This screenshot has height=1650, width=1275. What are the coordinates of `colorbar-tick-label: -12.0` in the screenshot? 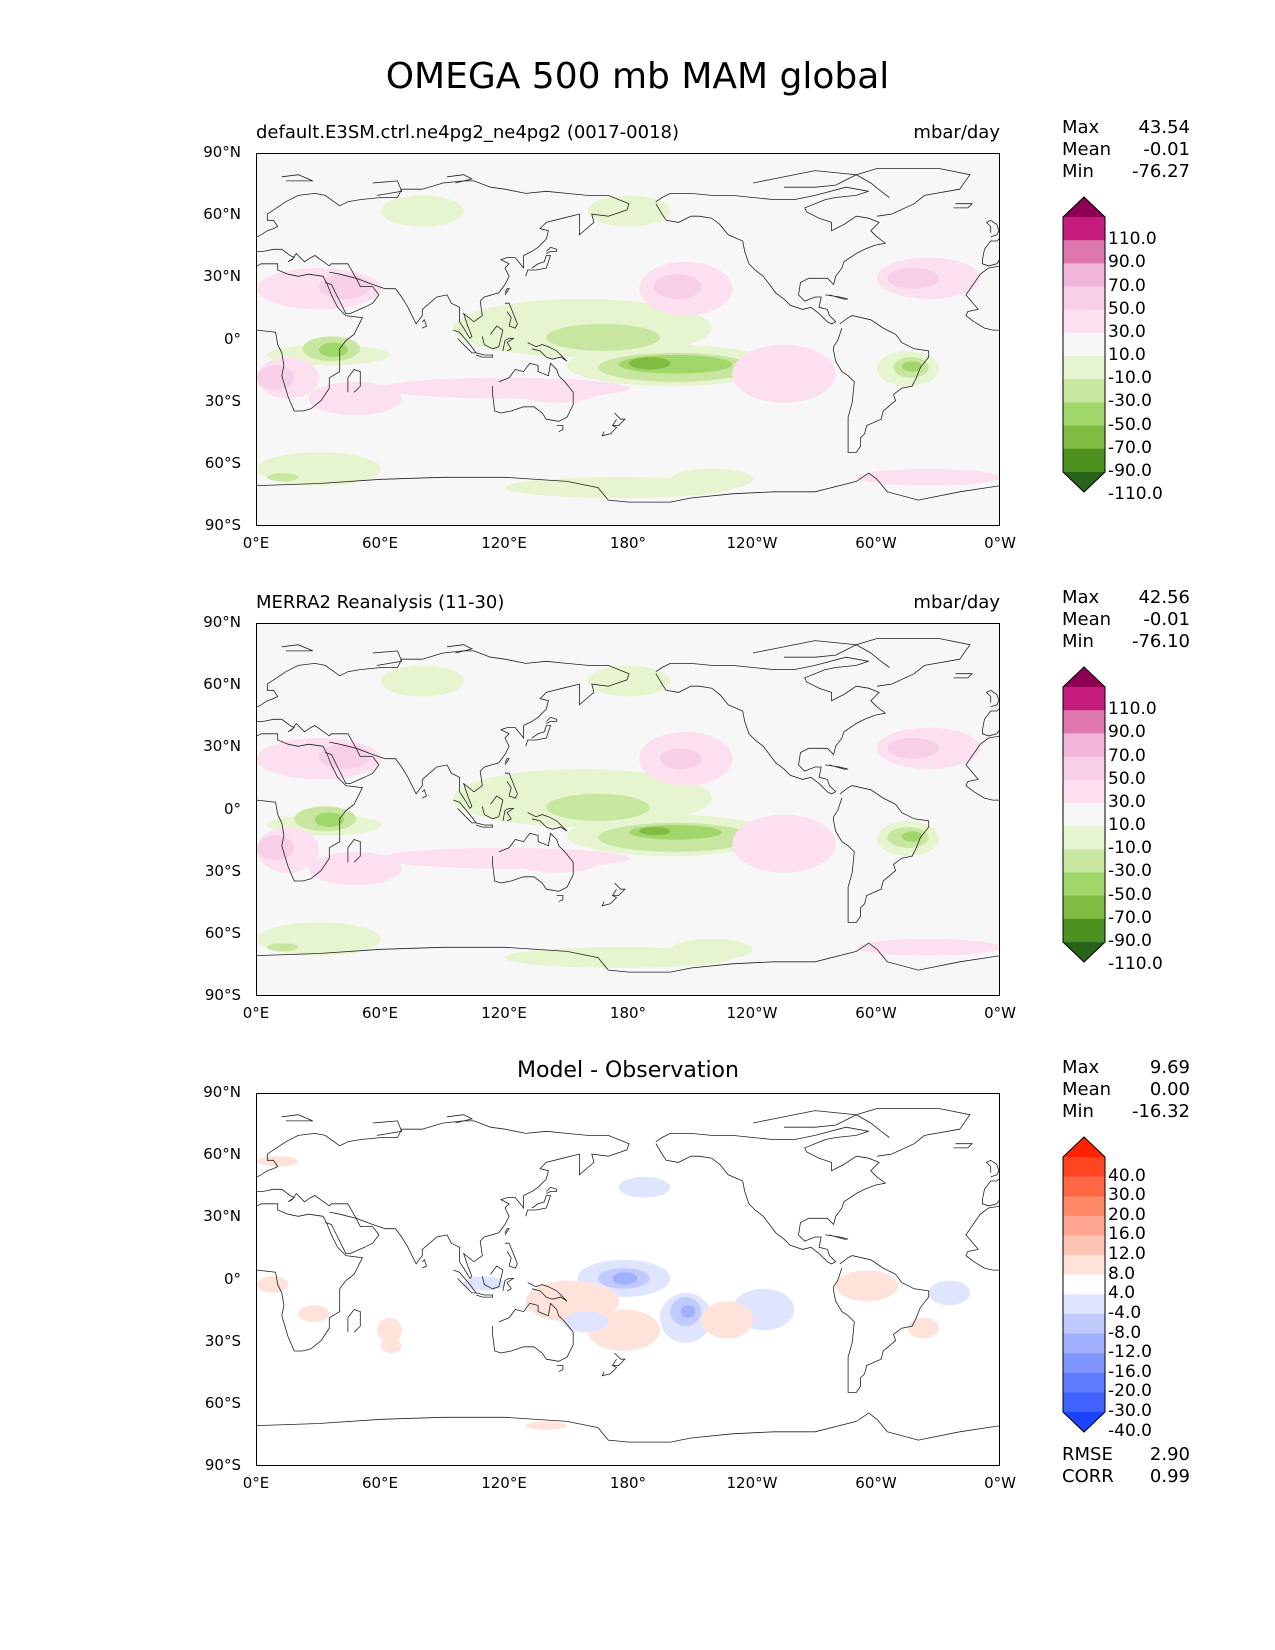 It's located at (1130, 1352).